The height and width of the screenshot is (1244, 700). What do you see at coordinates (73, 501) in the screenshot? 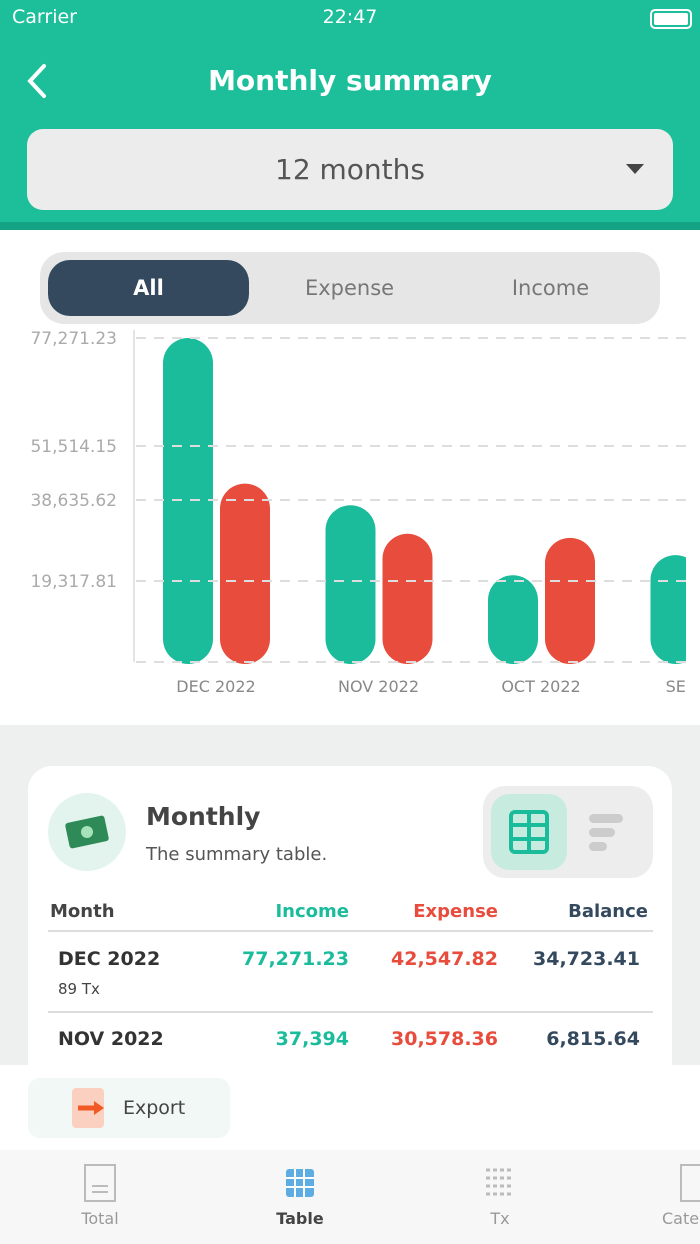
I see `y-tick-label: 38,635.62` at bounding box center [73, 501].